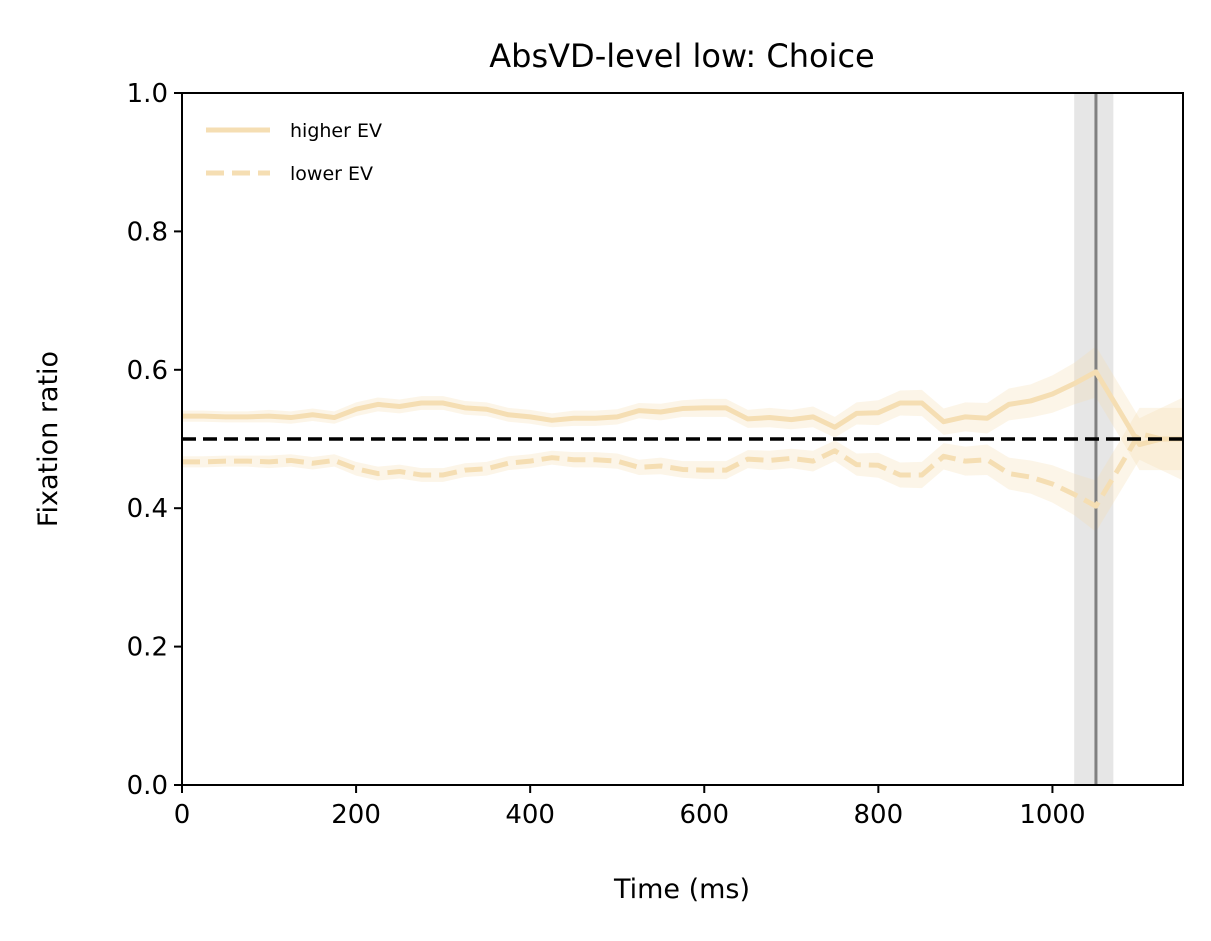 The width and height of the screenshot is (1211, 941). I want to click on legend: higher EV lower EV, so click(294, 152).